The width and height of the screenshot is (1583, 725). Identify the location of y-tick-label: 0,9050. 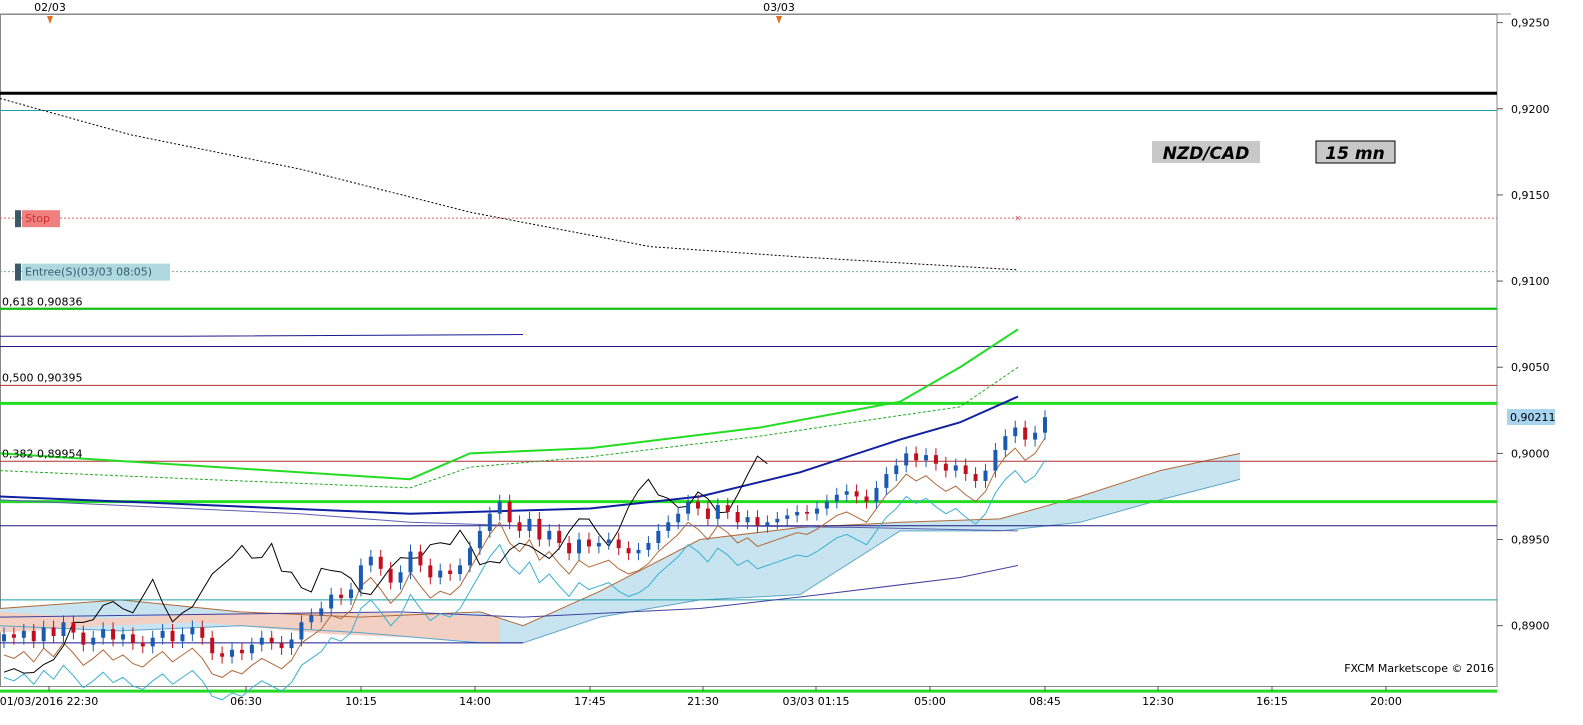
(1530, 367).